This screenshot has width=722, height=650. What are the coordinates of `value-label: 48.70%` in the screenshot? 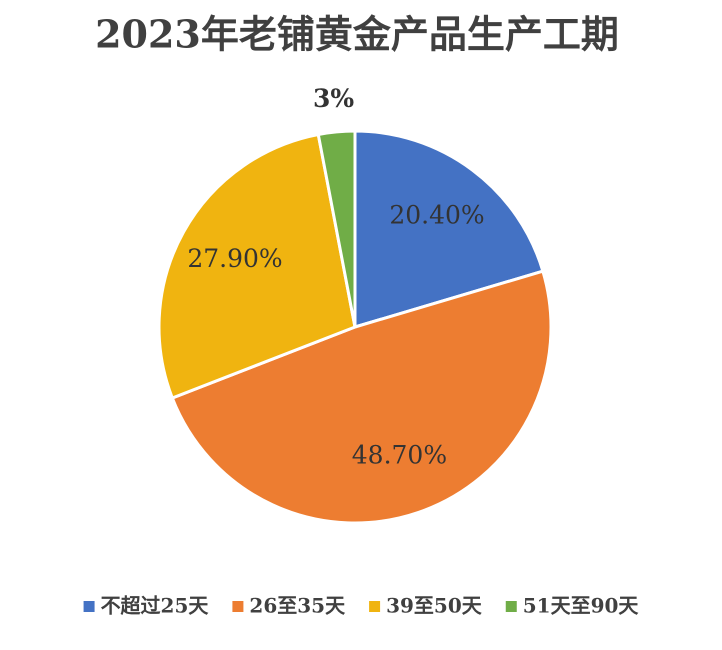 It's located at (399, 454).